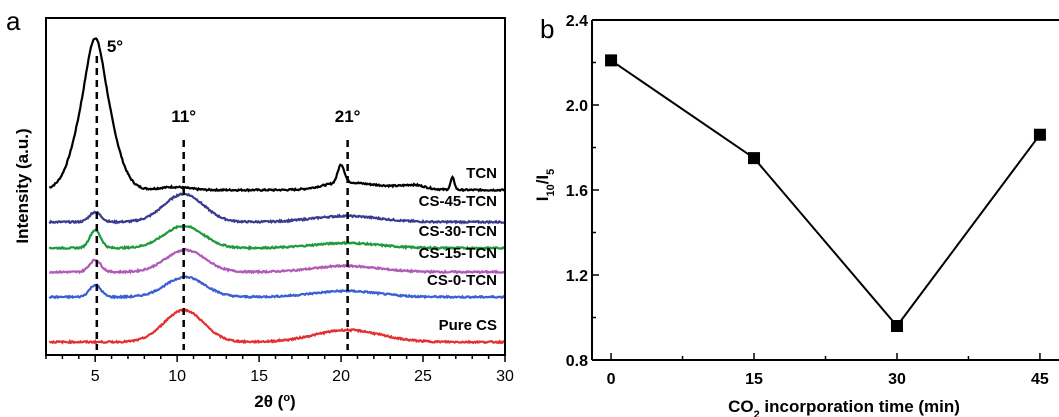 This screenshot has width=1059, height=417. I want to click on y-tick-label-b: 0.8, so click(577, 361).